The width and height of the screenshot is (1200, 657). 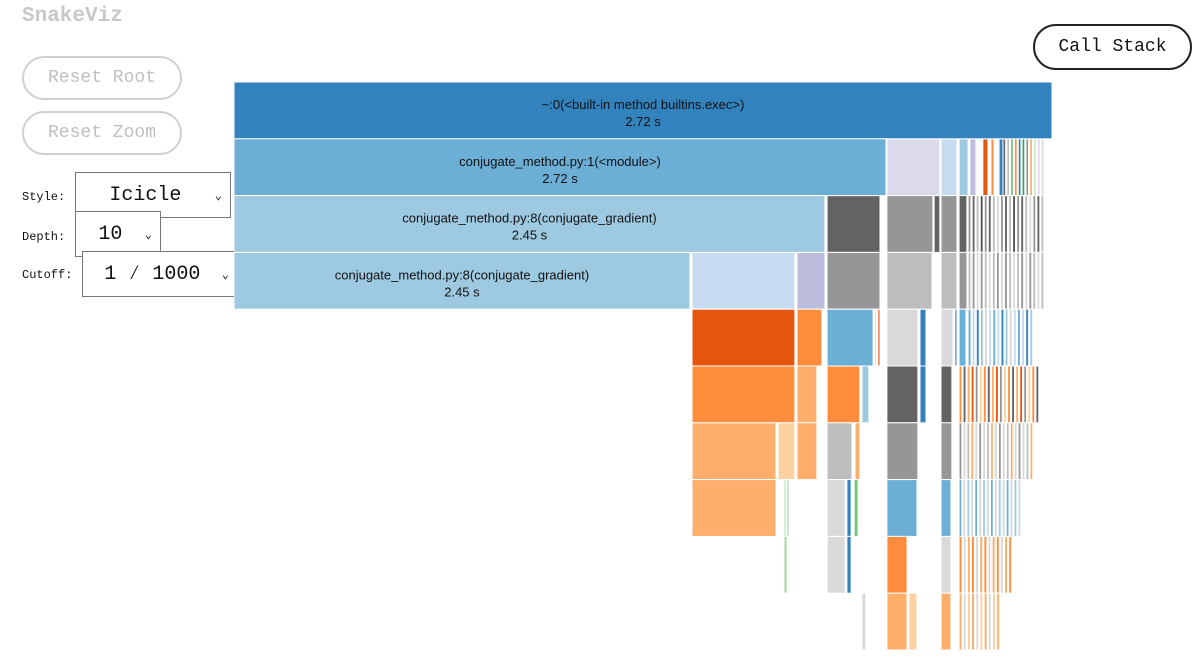 What do you see at coordinates (153, 195) in the screenshot?
I see `style-select: Icicle ⌄` at bounding box center [153, 195].